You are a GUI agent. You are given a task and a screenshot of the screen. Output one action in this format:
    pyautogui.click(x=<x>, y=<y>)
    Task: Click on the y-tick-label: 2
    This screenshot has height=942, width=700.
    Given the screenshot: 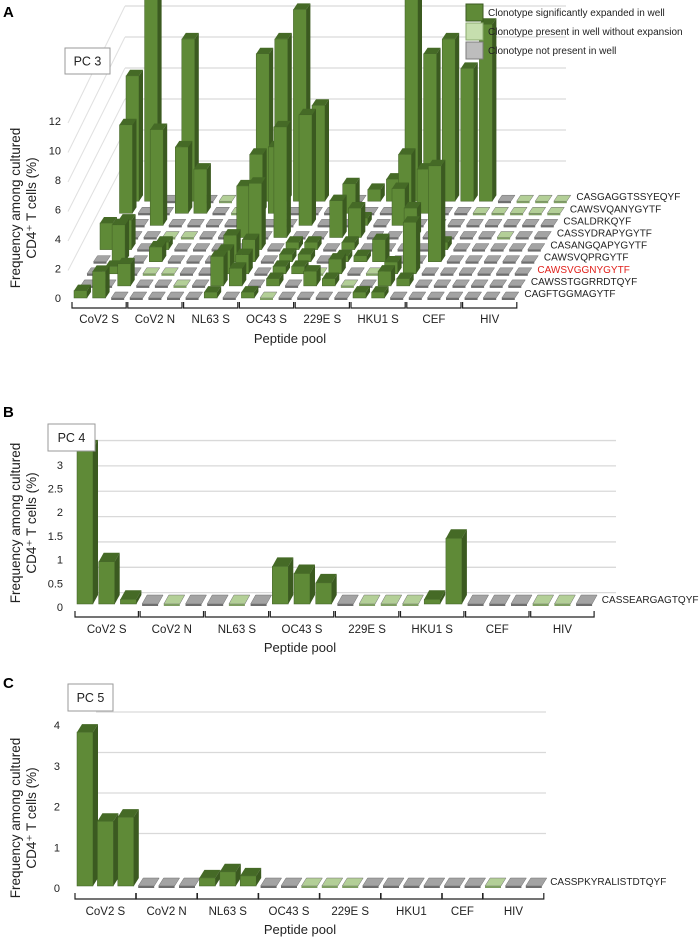 What is the action you would take?
    pyautogui.click(x=57, y=808)
    